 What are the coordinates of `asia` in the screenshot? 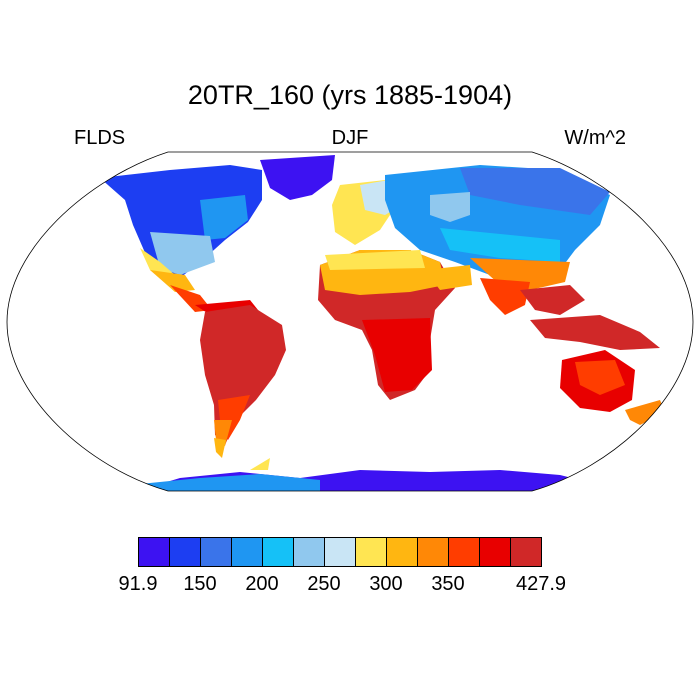 It's located at (497, 240).